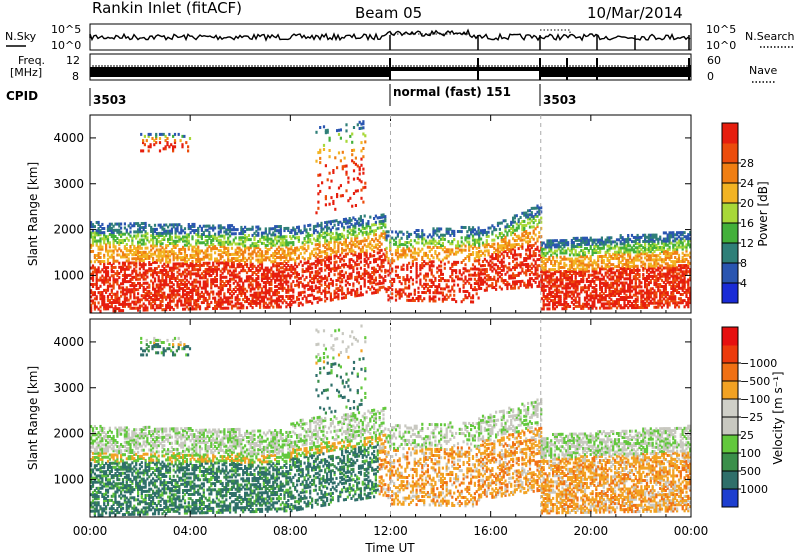 This screenshot has height=554, width=800. What do you see at coordinates (721, 29) in the screenshot?
I see `noise-right-tick-top: 10^5` at bounding box center [721, 29].